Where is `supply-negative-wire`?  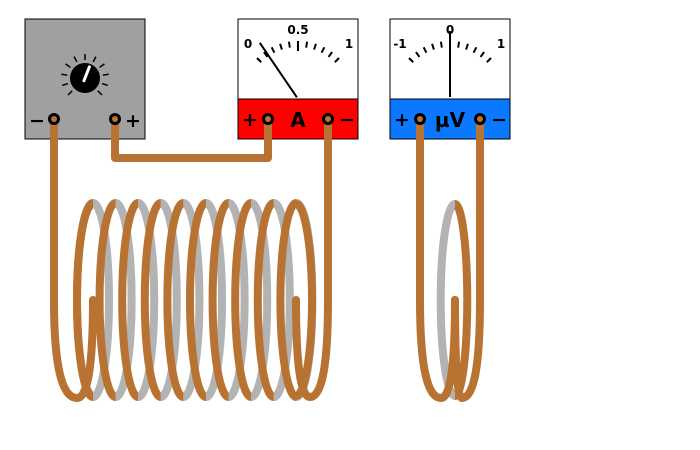
supply-negative-wire is located at coordinates (73, 259).